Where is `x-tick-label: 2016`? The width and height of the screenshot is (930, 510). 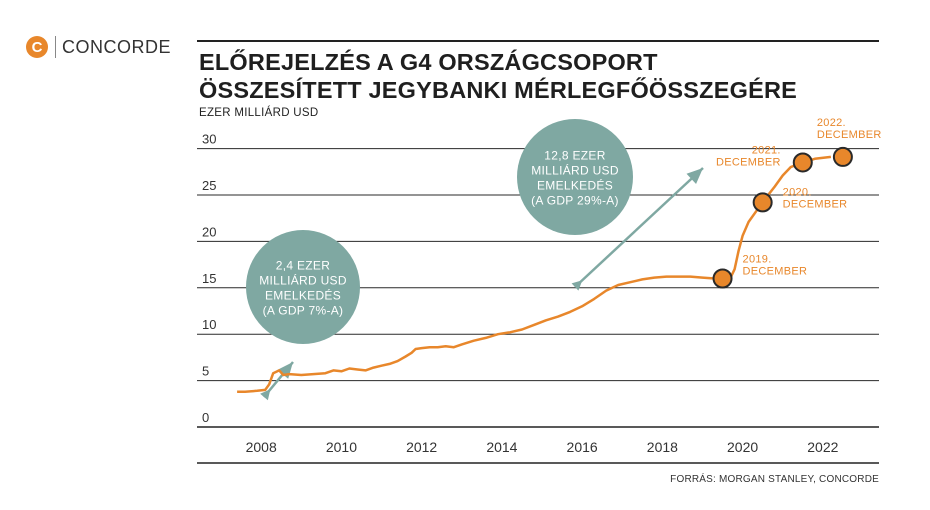 x-tick-label: 2016 is located at coordinates (582, 447).